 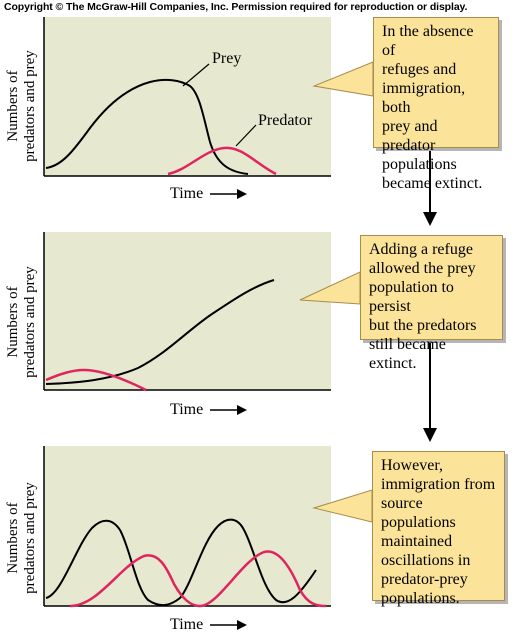 I want to click on panel-2-plot-area, so click(x=187, y=311).